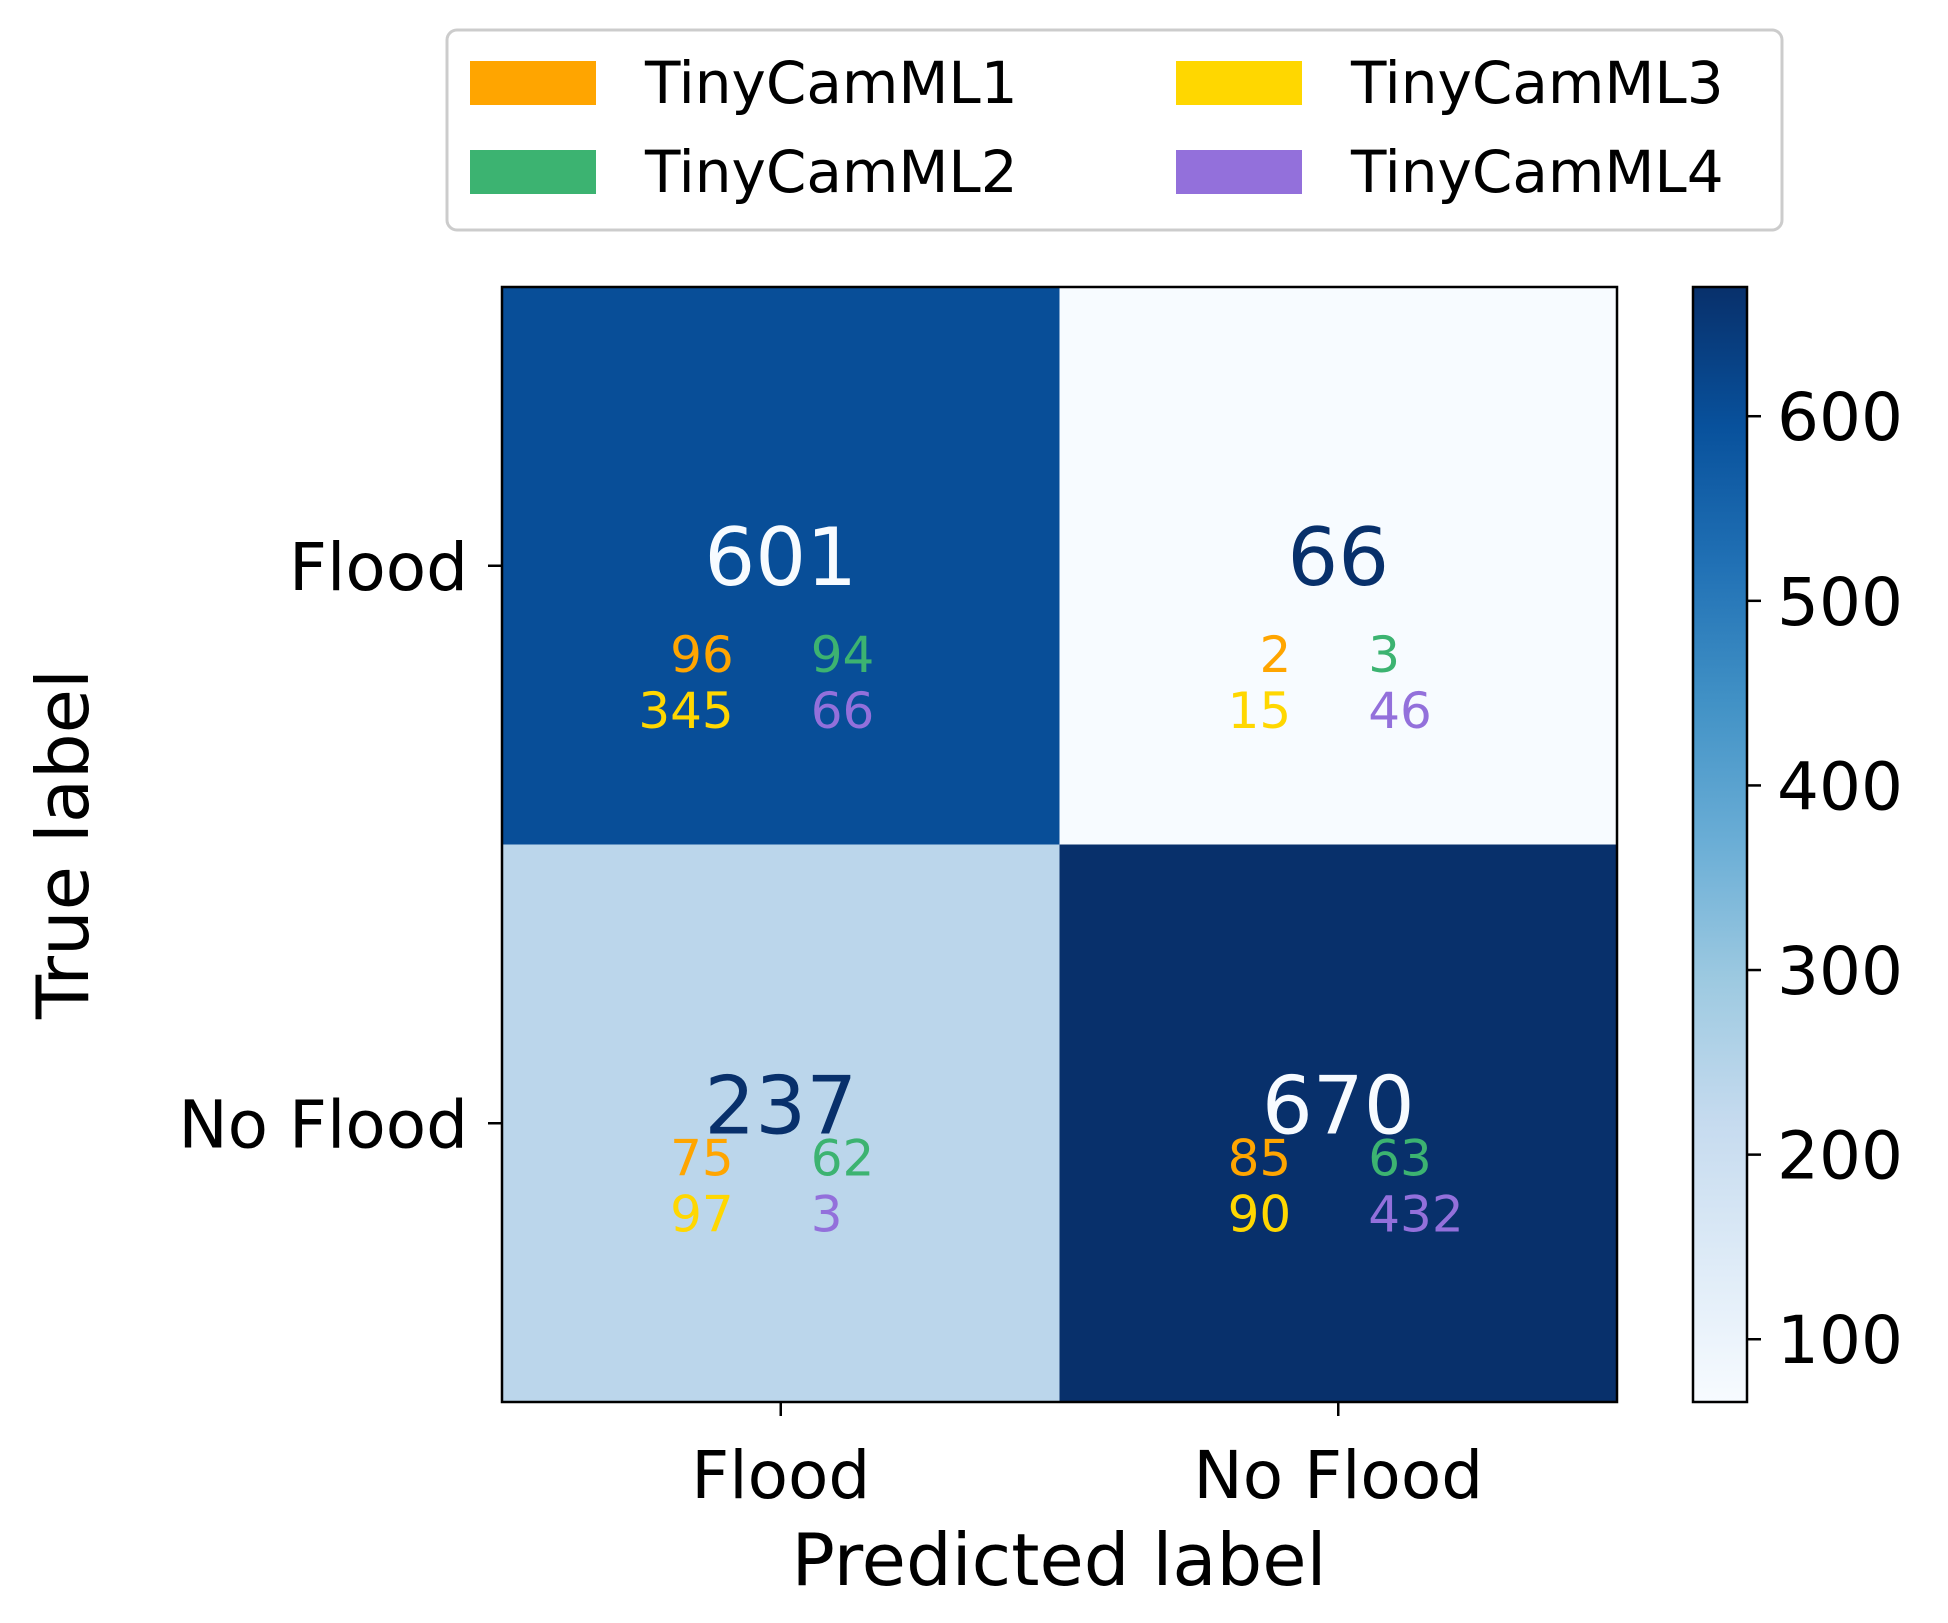  I want to click on cell-model-count: 15, so click(1260, 711).